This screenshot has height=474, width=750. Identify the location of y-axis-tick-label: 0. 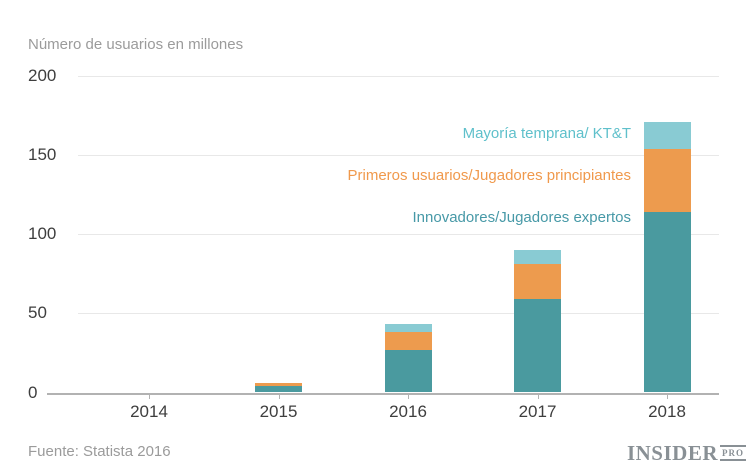
(33, 392).